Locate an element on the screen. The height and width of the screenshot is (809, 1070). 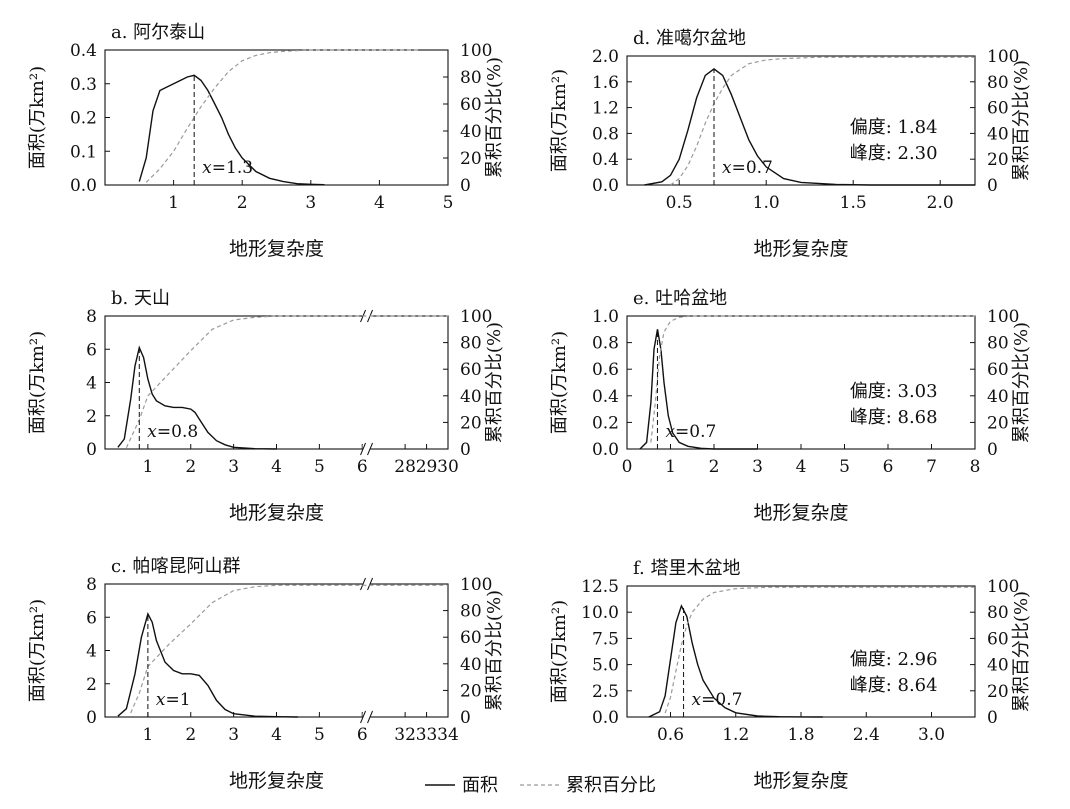
chart-title: e. 吐哈盆地 is located at coordinates (680, 298).